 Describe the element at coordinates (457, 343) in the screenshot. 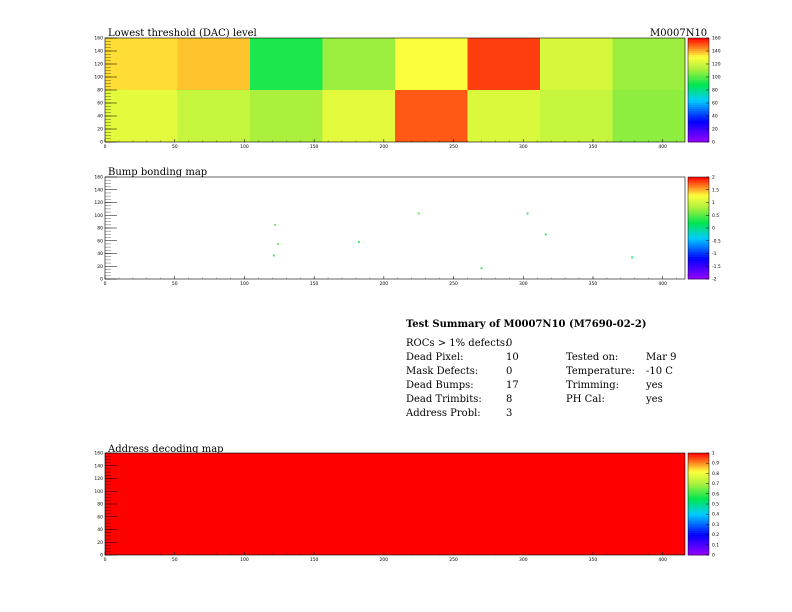

I see `summary-label: ROCs > 1% defects:` at that location.